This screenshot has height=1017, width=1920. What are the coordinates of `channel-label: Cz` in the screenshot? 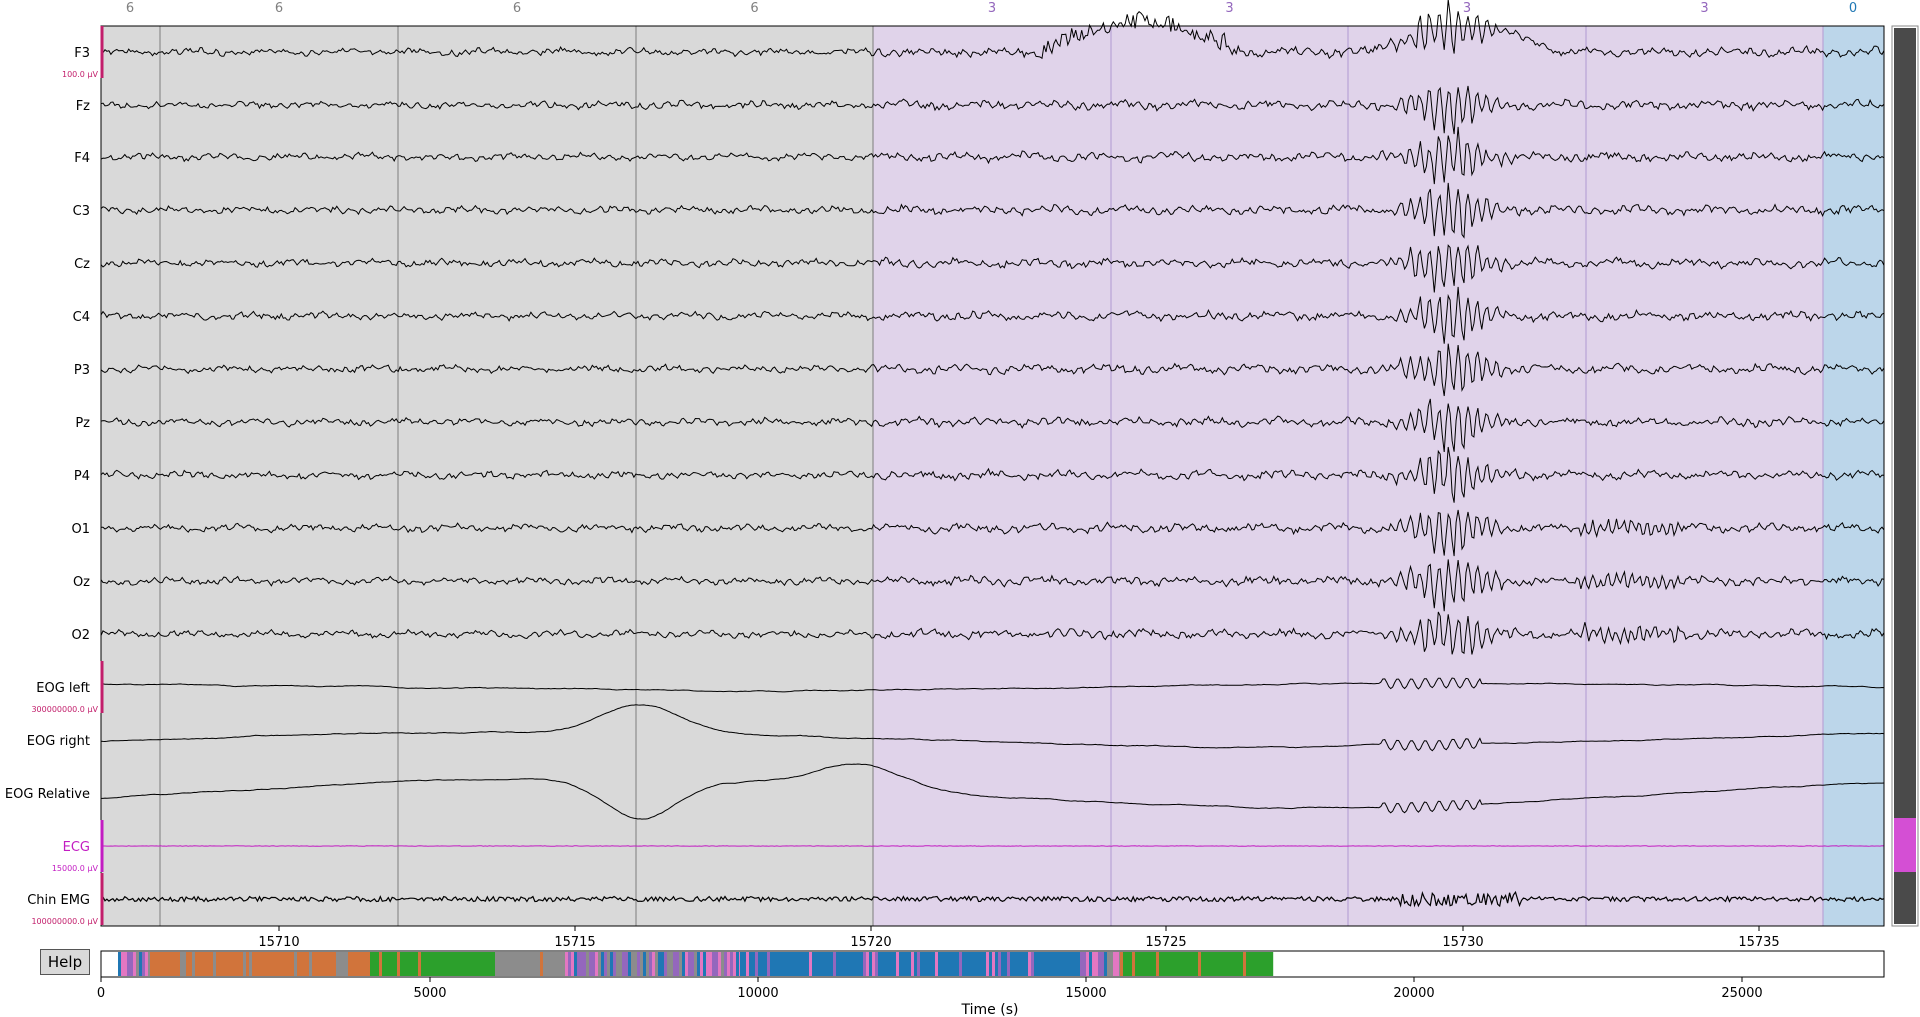 It's located at (82, 264).